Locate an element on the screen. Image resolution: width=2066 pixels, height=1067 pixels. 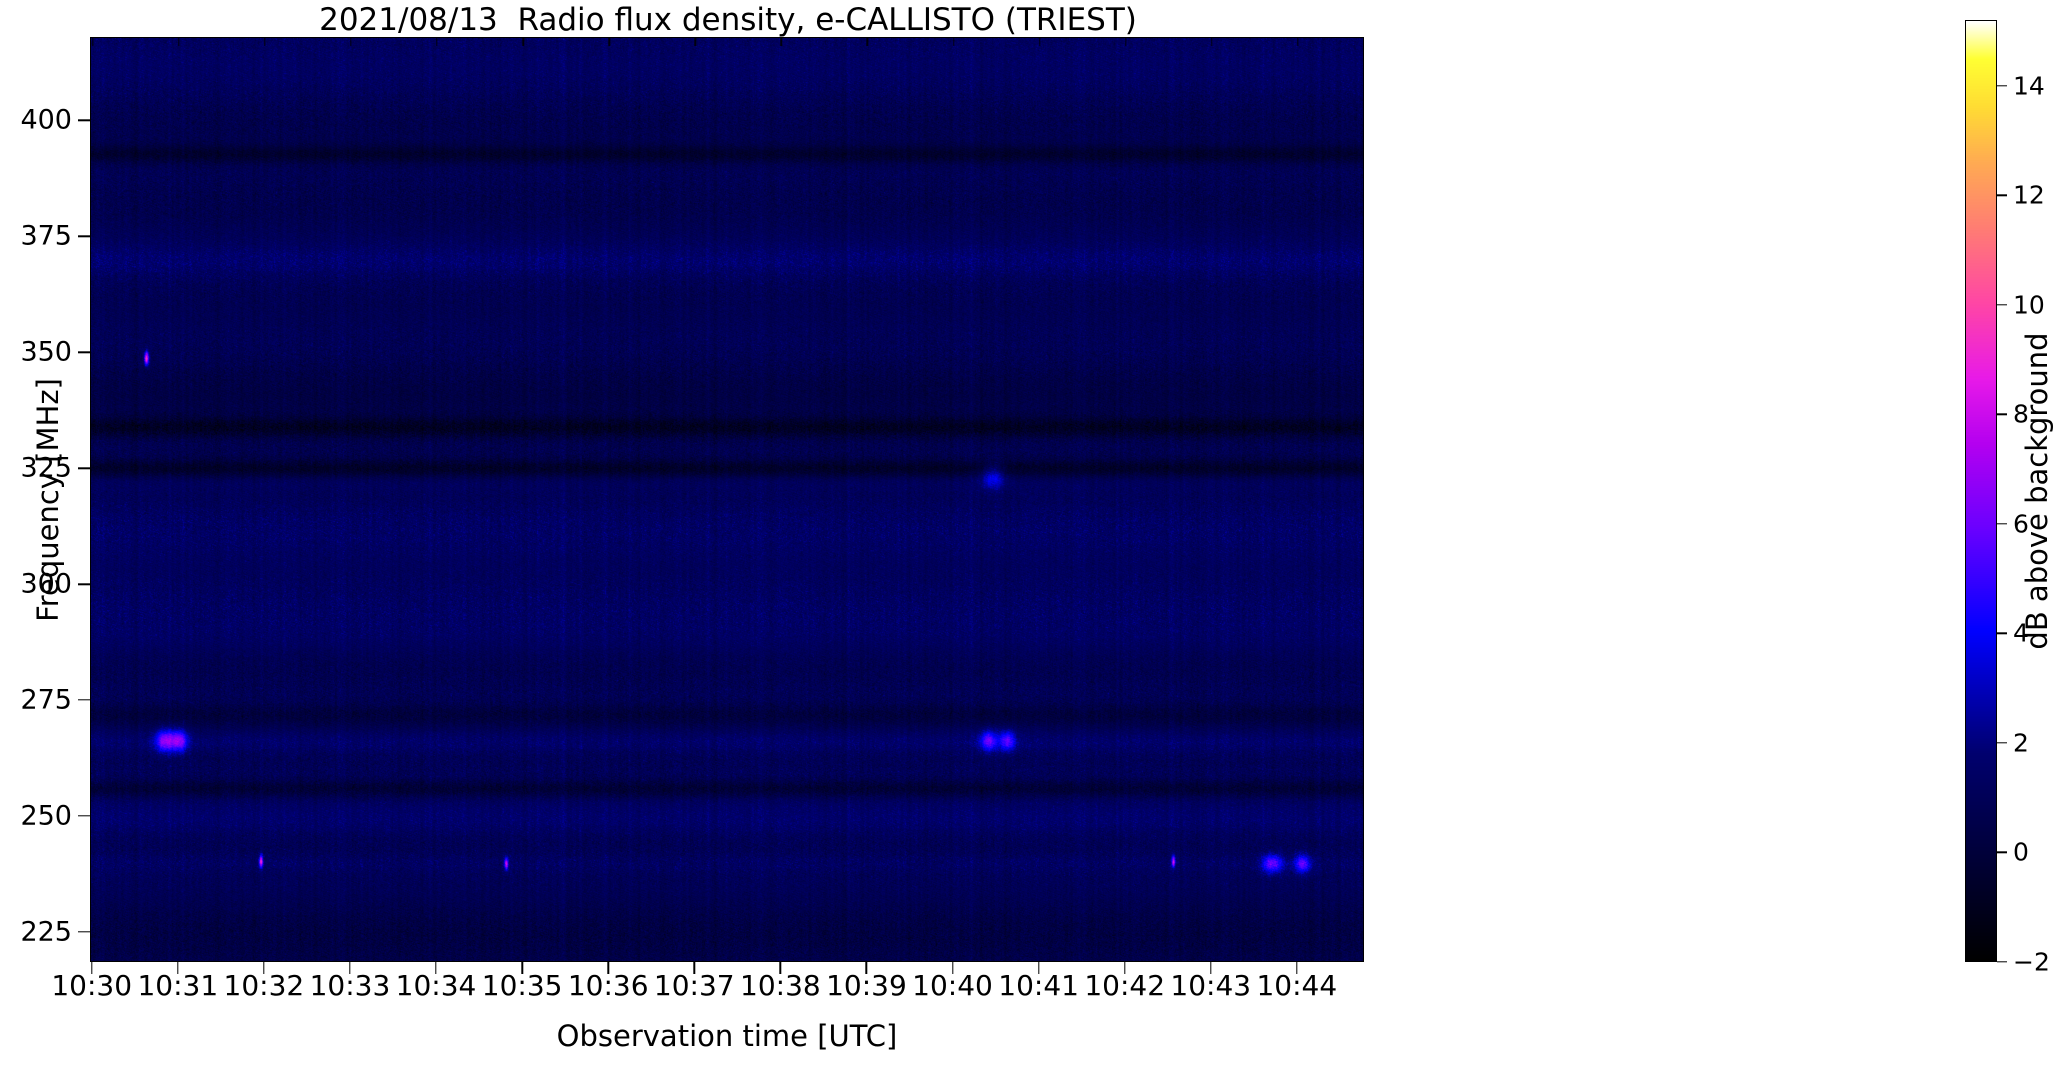
colorbar-tick-label: 14 is located at coordinates (2029, 86).